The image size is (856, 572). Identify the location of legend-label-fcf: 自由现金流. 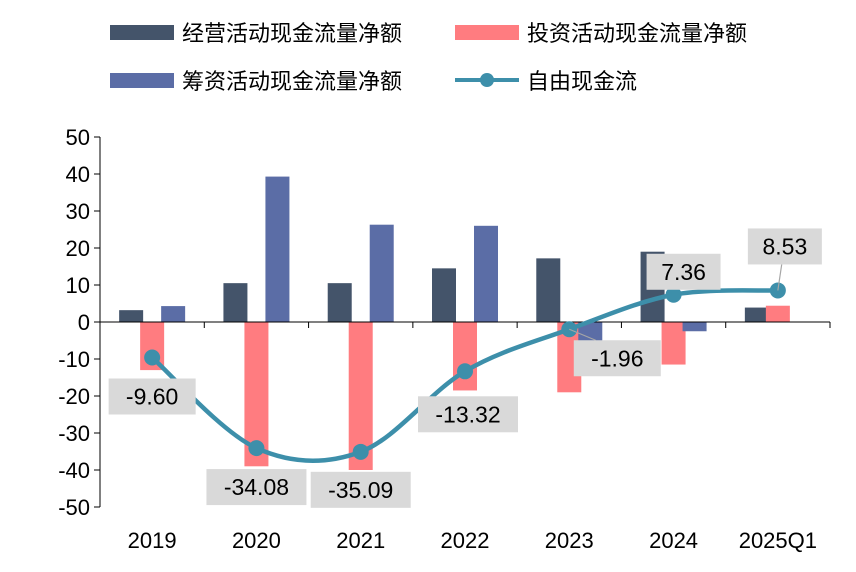
(582, 82).